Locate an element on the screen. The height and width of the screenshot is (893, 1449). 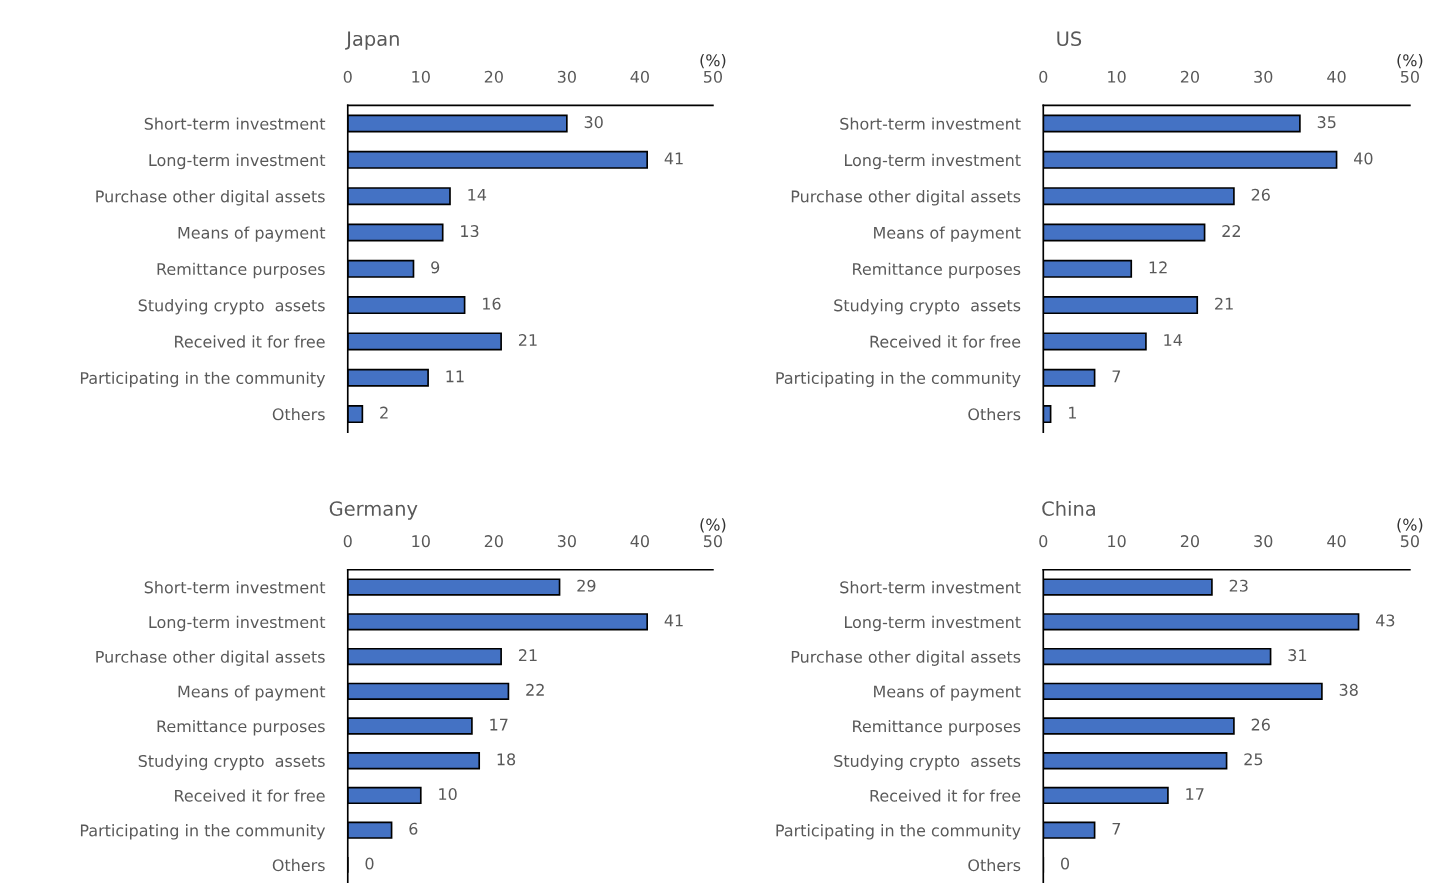
data-label: 31 is located at coordinates (1297, 655).